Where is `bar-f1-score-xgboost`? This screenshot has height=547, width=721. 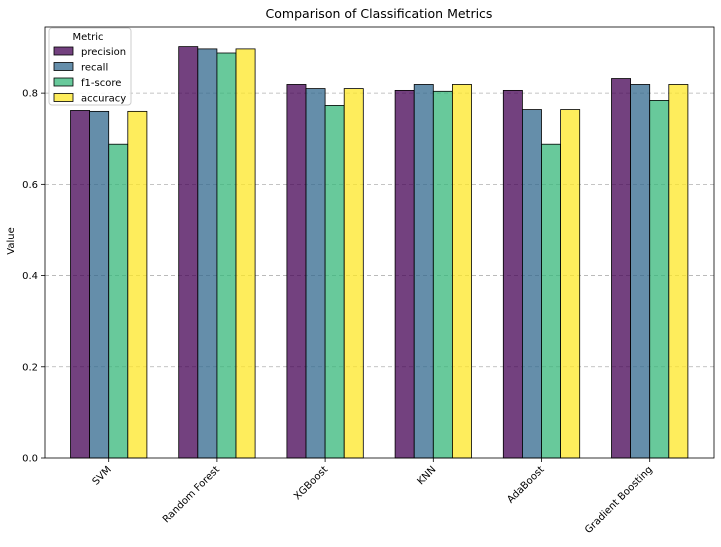 bar-f1-score-xgboost is located at coordinates (334, 282).